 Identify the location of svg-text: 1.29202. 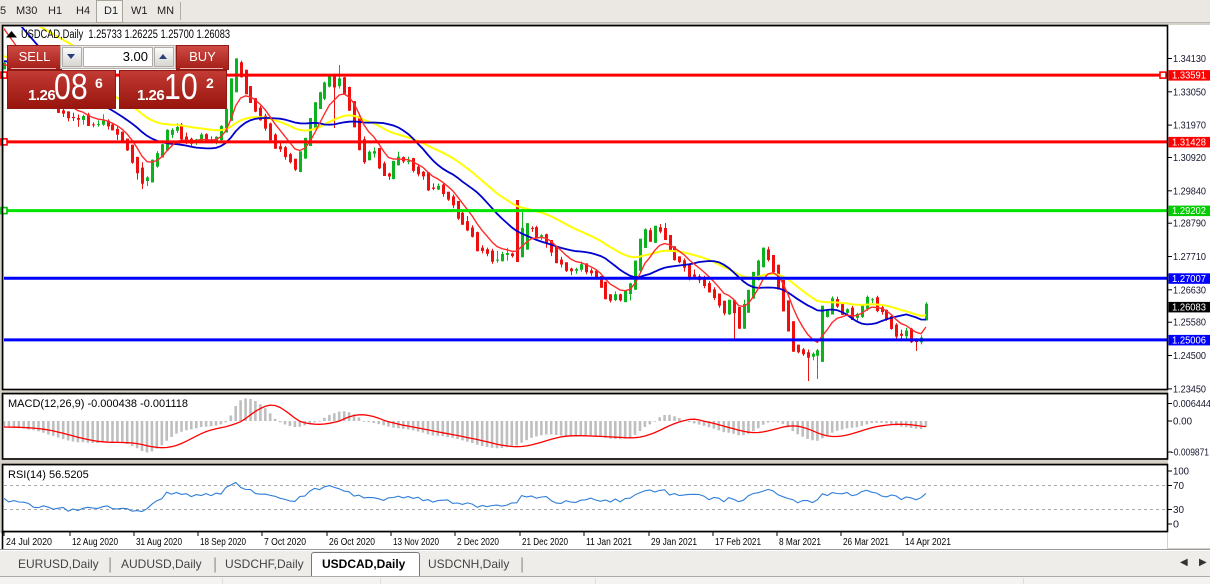
(1189, 211).